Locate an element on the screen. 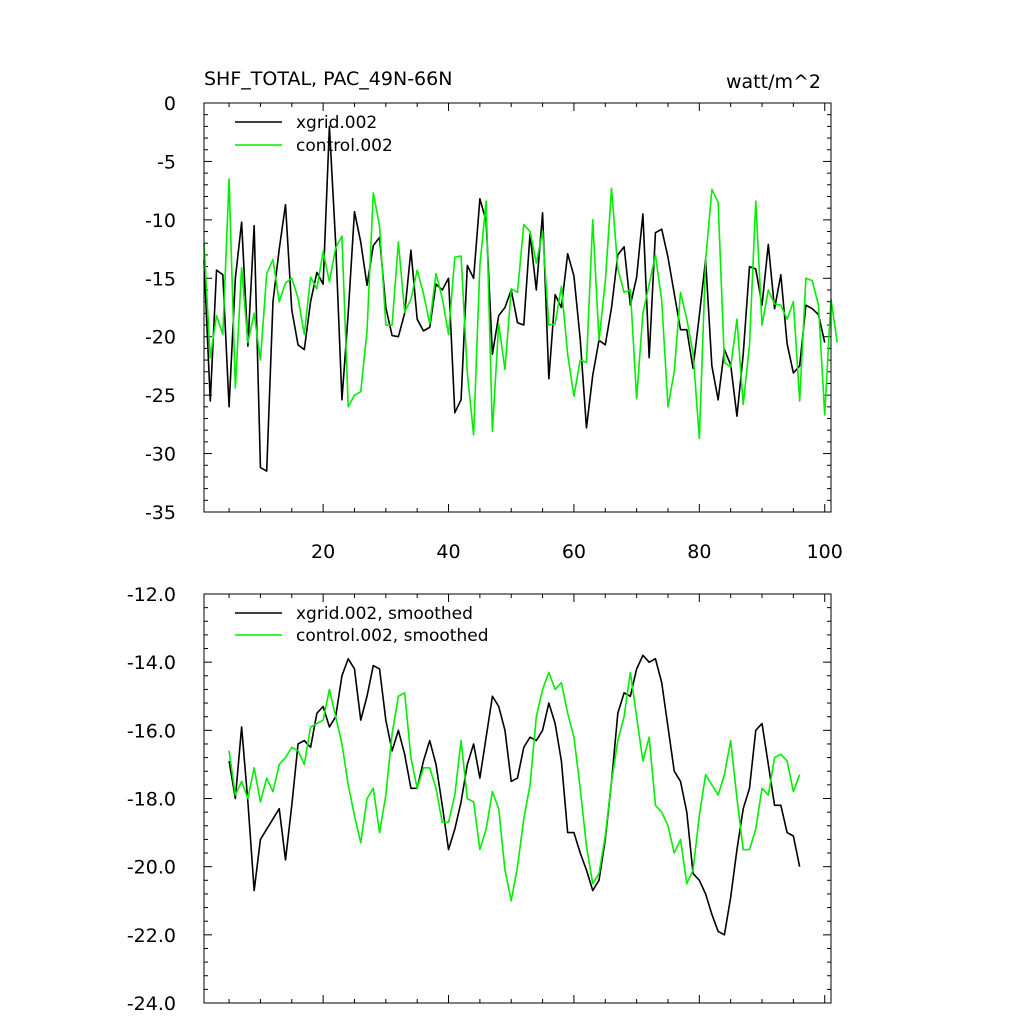  x-tick-label: 100 is located at coordinates (825, 552).